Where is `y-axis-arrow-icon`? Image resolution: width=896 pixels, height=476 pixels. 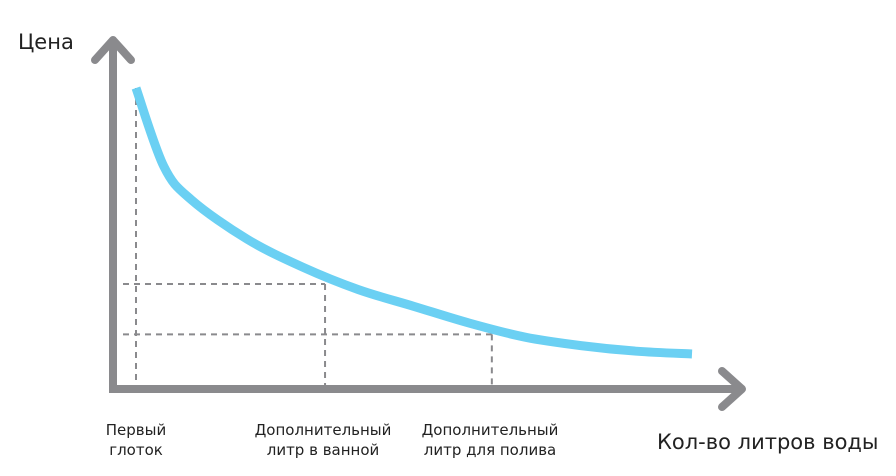 y-axis-arrow-icon is located at coordinates (113, 50).